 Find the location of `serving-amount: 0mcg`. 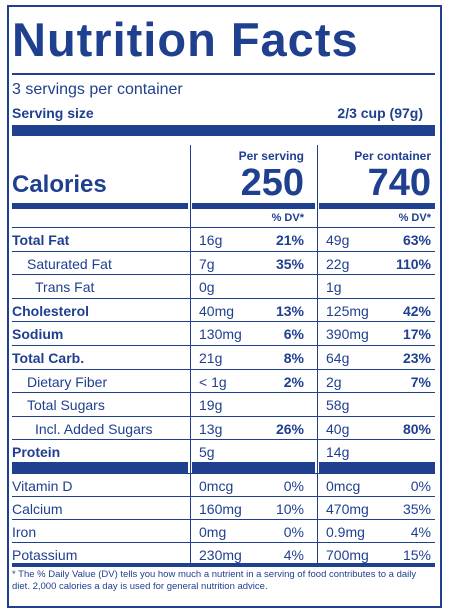

serving-amount: 0mcg is located at coordinates (216, 486).